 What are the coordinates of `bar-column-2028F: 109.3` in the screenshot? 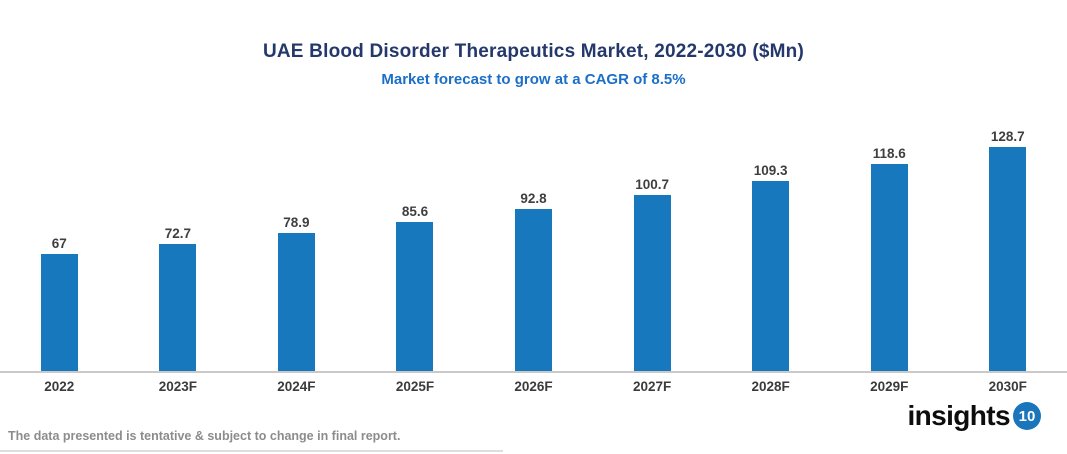 It's located at (770, 267).